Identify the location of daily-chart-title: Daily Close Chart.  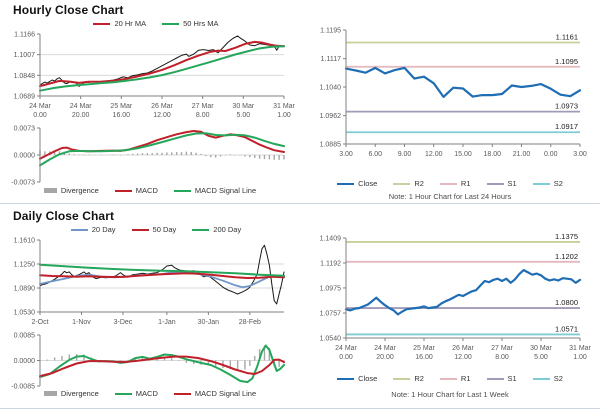
(64, 216).